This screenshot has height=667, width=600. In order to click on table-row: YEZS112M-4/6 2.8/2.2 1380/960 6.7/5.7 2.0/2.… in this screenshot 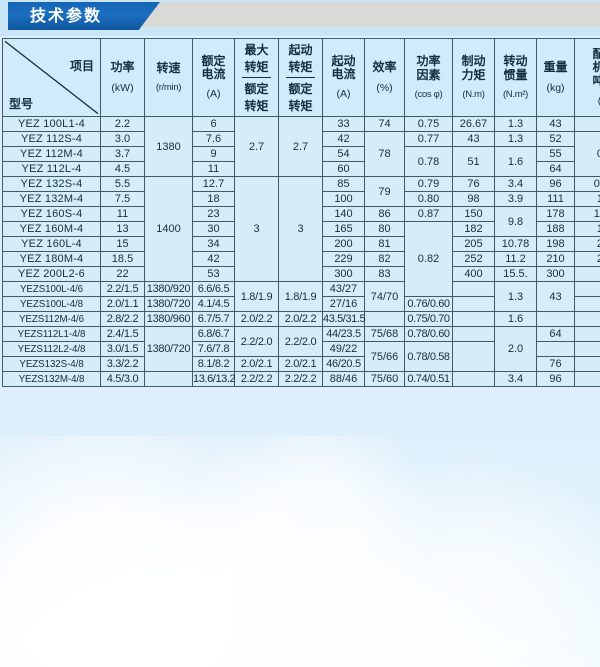, I will do `click(301, 319)`.